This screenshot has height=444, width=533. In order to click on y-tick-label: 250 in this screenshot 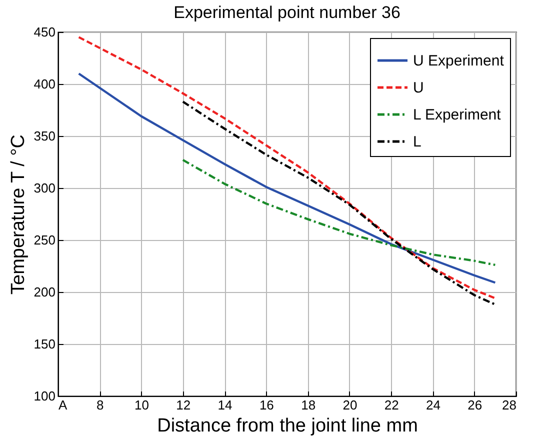, I will do `click(45, 240)`.